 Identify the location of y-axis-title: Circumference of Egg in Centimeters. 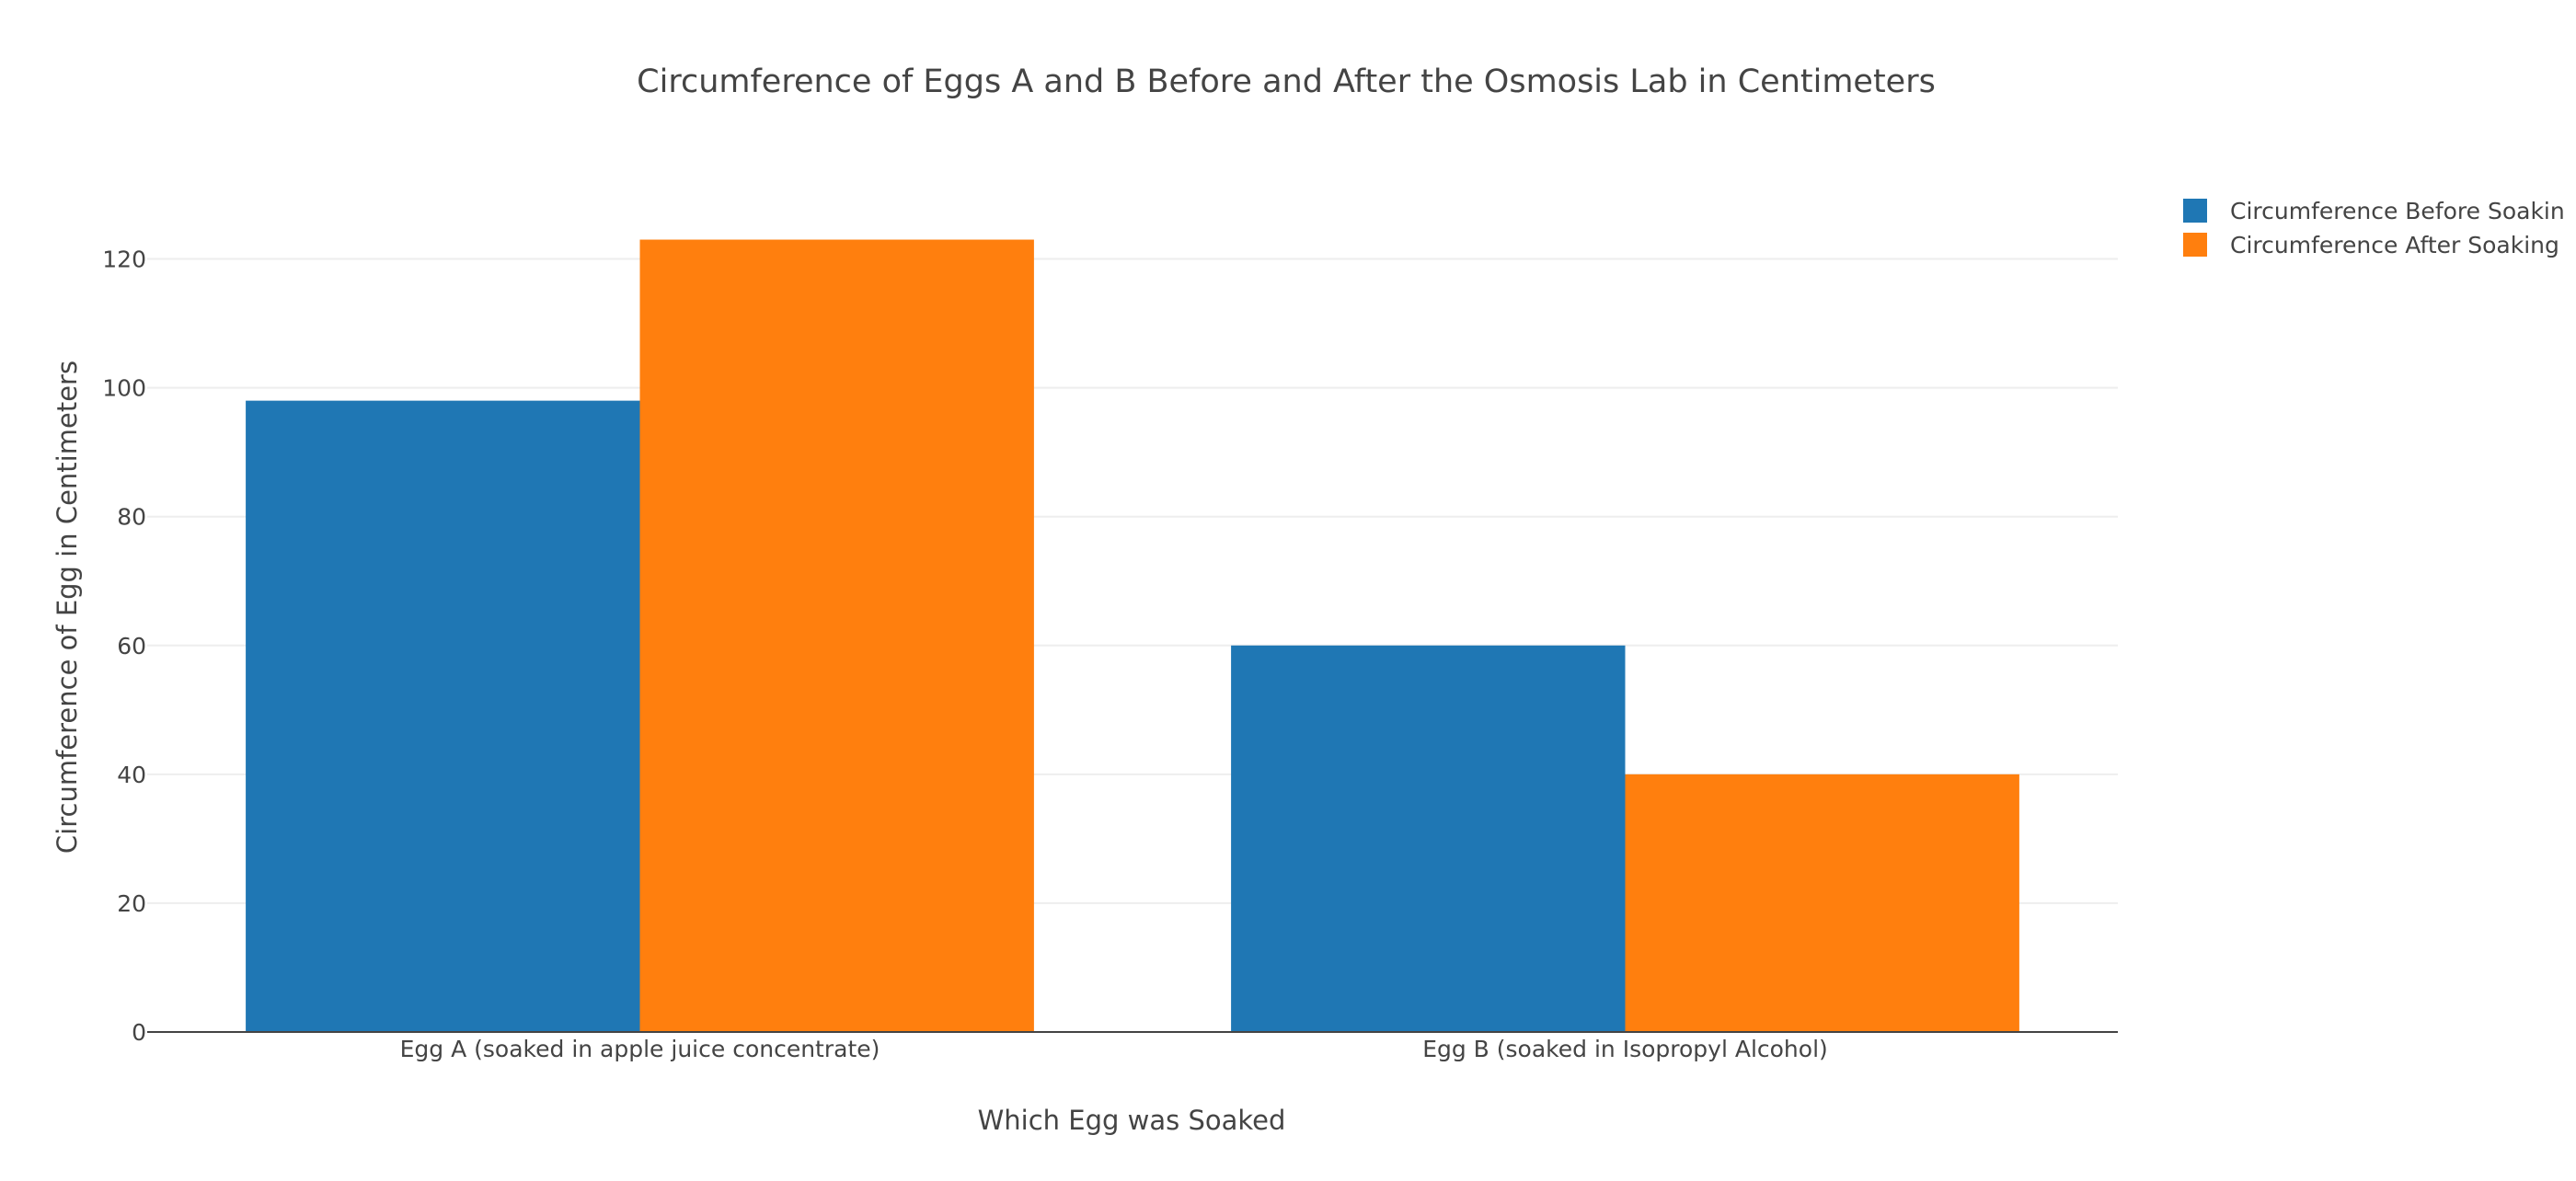
(67, 607).